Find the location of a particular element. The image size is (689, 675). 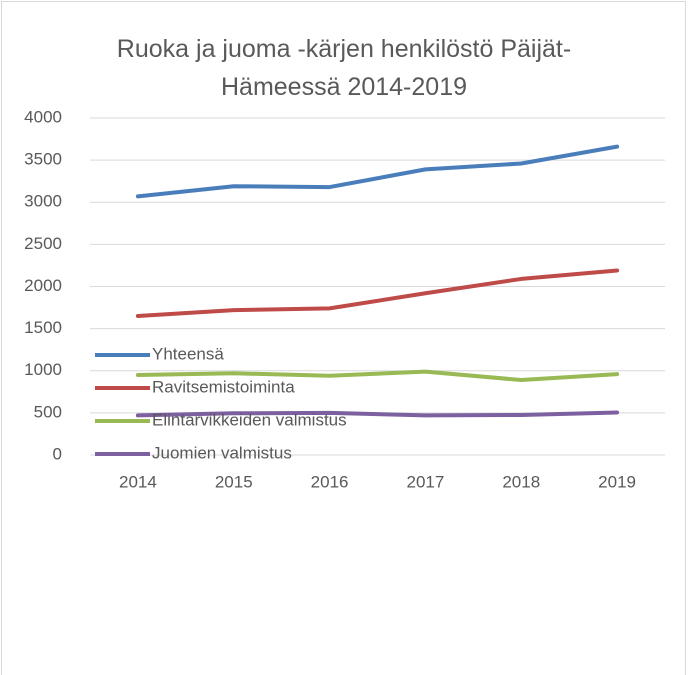

x-tick-label: 2018 is located at coordinates (521, 481).